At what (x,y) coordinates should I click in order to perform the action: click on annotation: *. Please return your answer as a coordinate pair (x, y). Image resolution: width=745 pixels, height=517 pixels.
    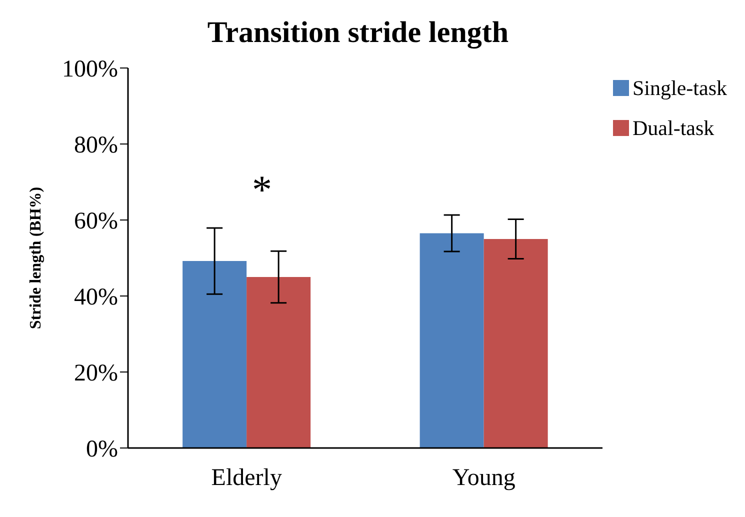
    Looking at the image, I should click on (262, 189).